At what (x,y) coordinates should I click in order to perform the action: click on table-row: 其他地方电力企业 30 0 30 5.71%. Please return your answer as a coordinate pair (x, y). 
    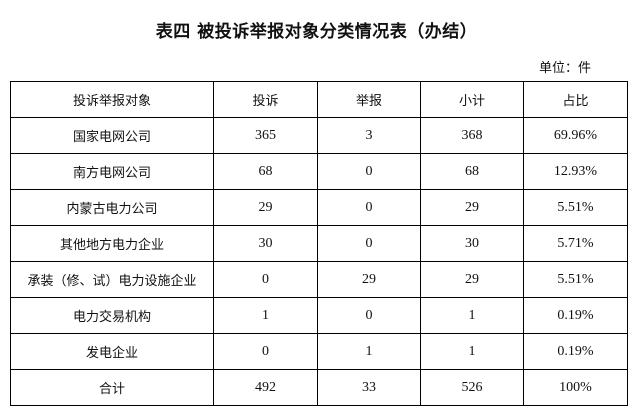
    Looking at the image, I should click on (319, 243).